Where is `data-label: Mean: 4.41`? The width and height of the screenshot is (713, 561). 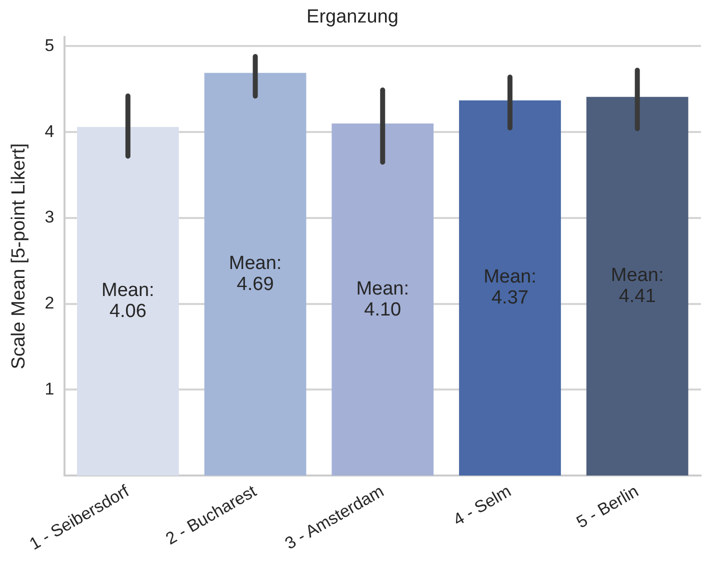 data-label: Mean: 4.41 is located at coordinates (637, 285).